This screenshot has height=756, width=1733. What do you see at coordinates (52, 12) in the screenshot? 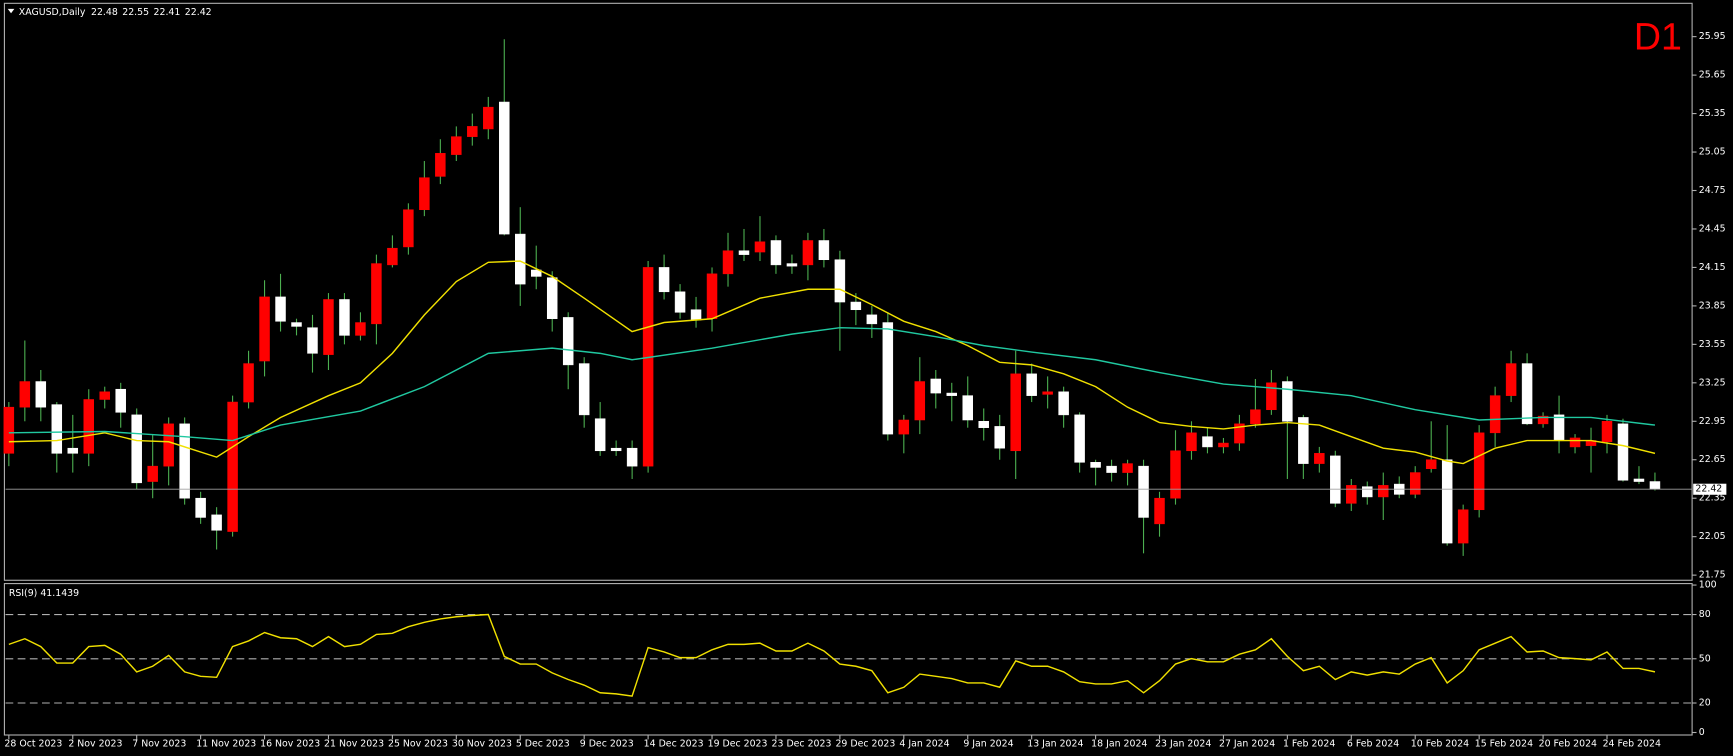
I see `symbol-title: XAGUSD,Daily` at bounding box center [52, 12].